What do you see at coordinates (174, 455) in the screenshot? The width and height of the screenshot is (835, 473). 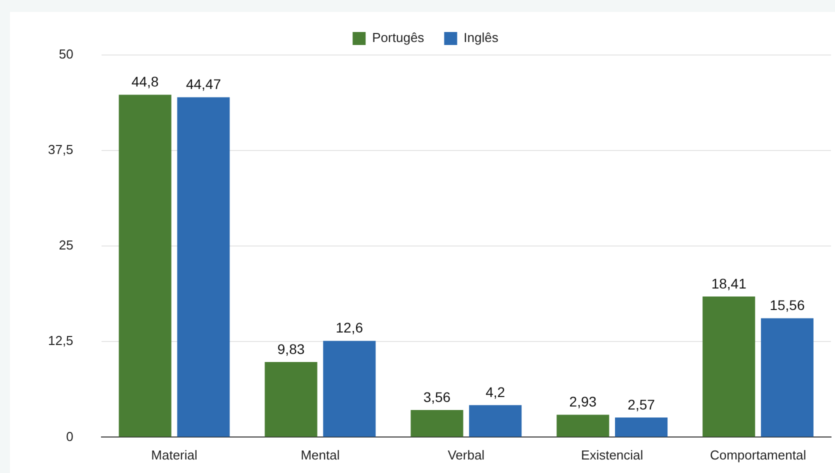 I see `x-tick-label: Material` at bounding box center [174, 455].